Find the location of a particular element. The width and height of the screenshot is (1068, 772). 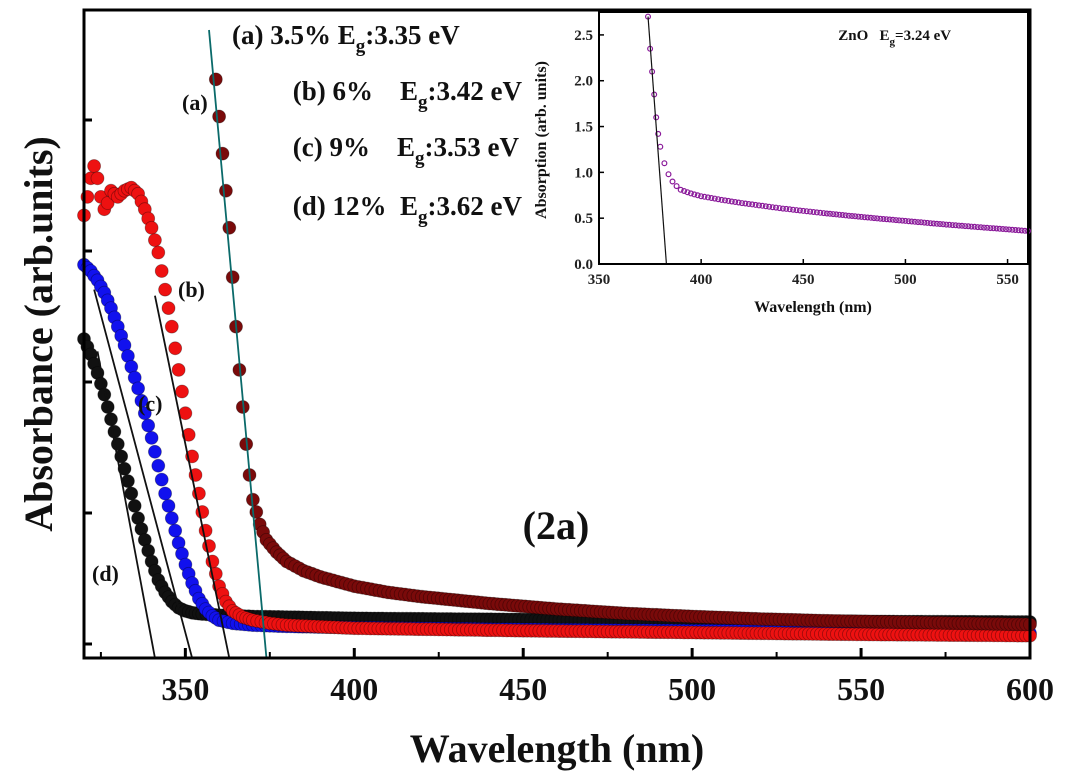

legend-entry-d: (d) 12% Eg:3.62 eV is located at coordinates (400, 209).